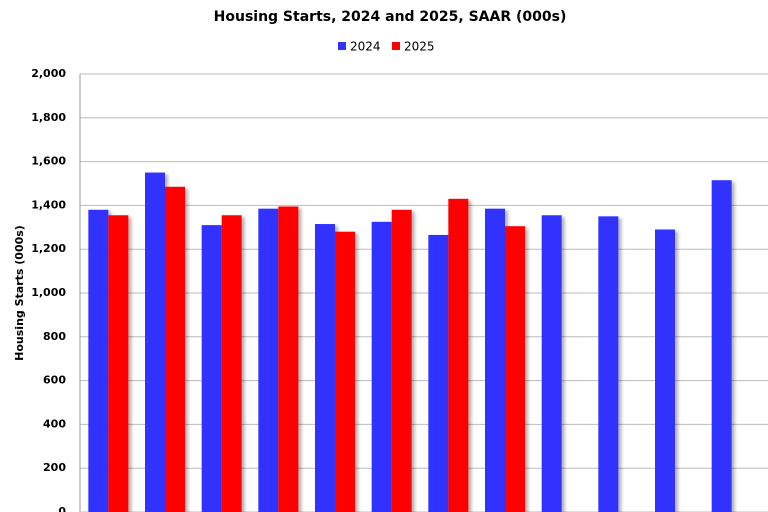  I want to click on y-axis-label: Housing Starts (000s), so click(19, 293).